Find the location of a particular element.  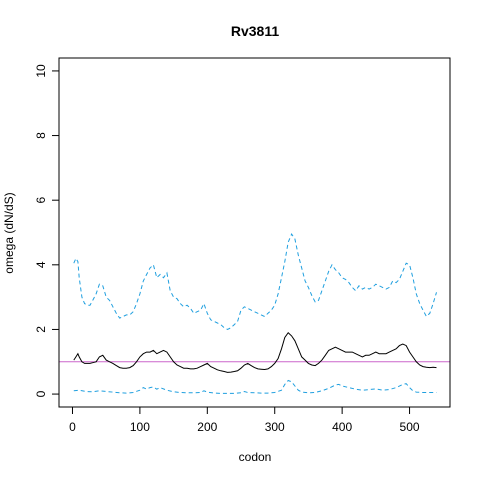

x-axis-label: codon is located at coordinates (255, 457).